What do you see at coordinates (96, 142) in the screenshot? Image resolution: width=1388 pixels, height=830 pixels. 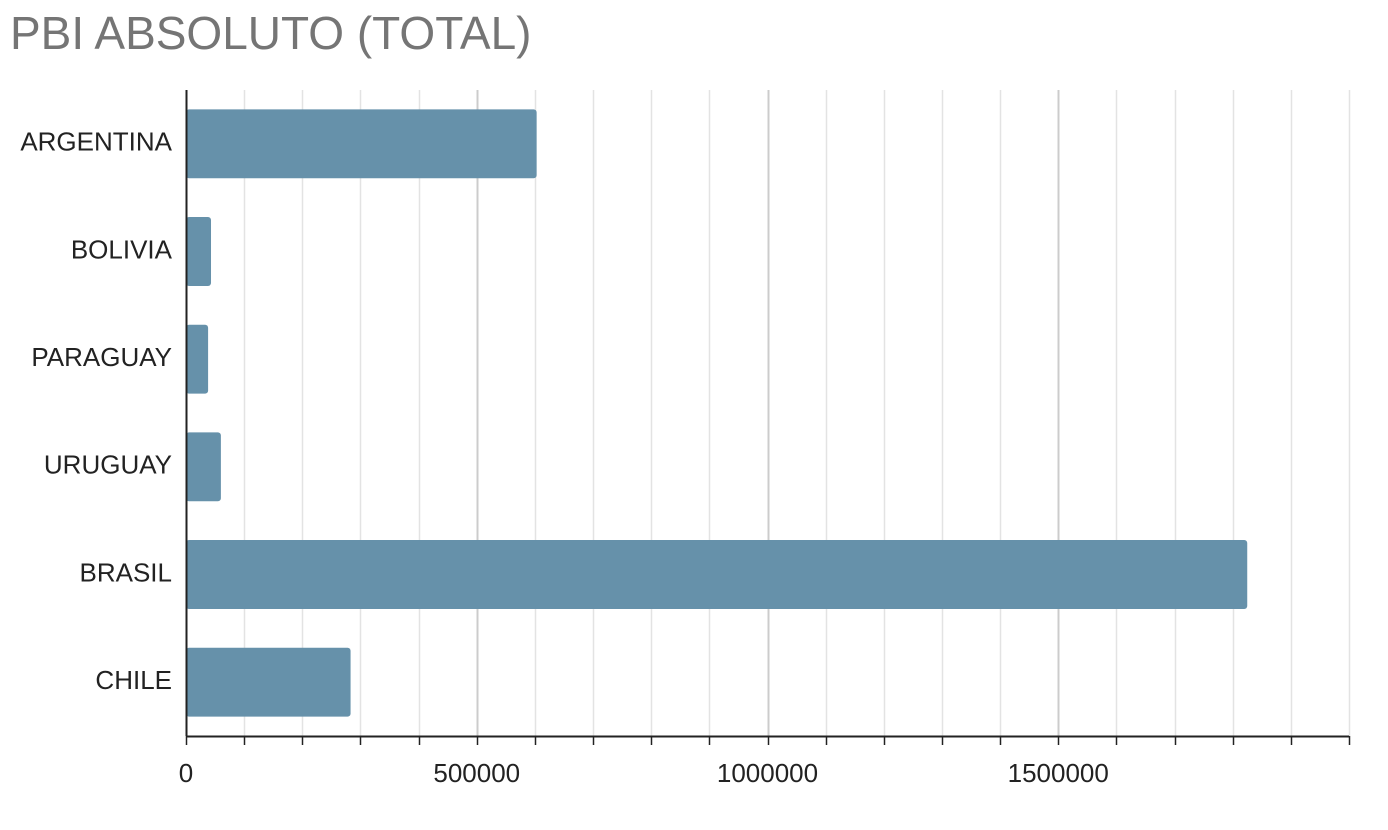 I see `category-label-argentina: ARGENTINA` at bounding box center [96, 142].